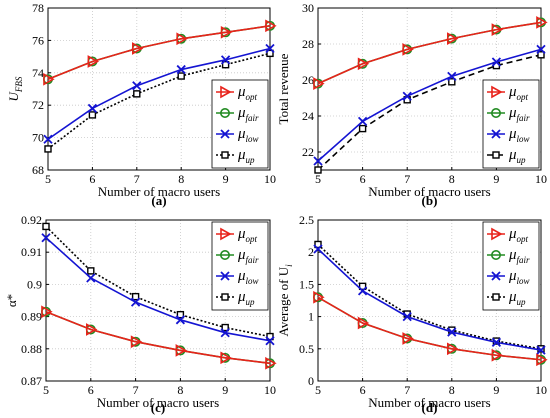 The width and height of the screenshot is (550, 418). What do you see at coordinates (34, 284) in the screenshot?
I see `y-tick-label: 0.9` at bounding box center [34, 284].